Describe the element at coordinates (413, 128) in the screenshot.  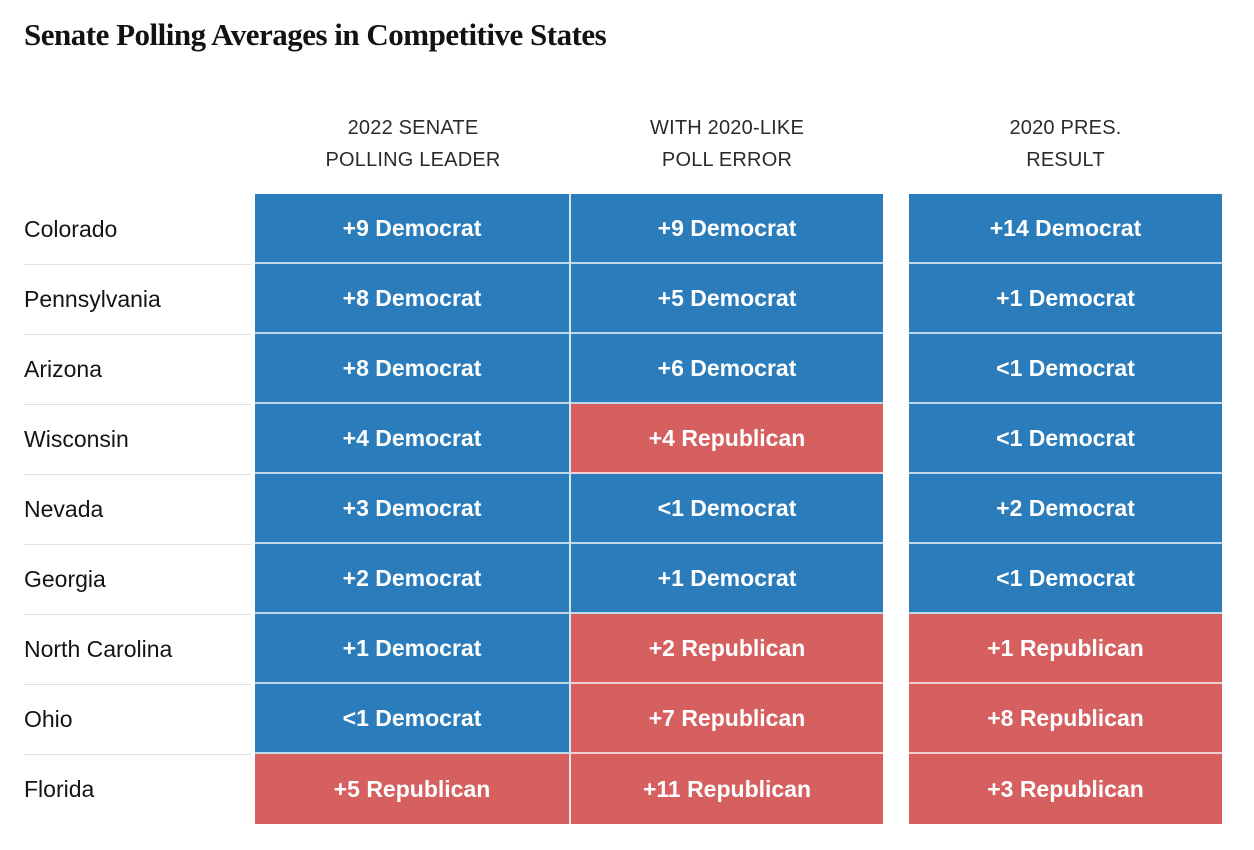
I see `column-header-line: 2022 SENATE` at that location.